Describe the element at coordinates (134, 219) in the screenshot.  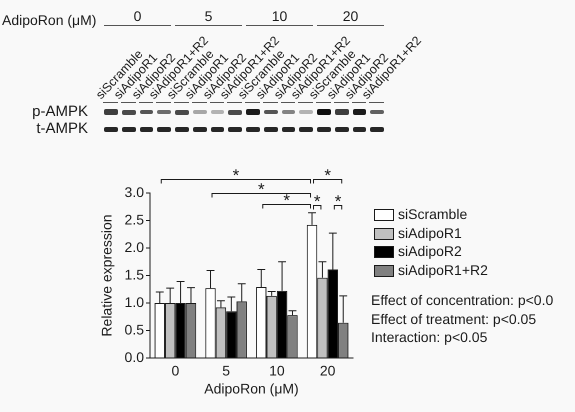
I see `y-tick-label: 2.5` at that location.